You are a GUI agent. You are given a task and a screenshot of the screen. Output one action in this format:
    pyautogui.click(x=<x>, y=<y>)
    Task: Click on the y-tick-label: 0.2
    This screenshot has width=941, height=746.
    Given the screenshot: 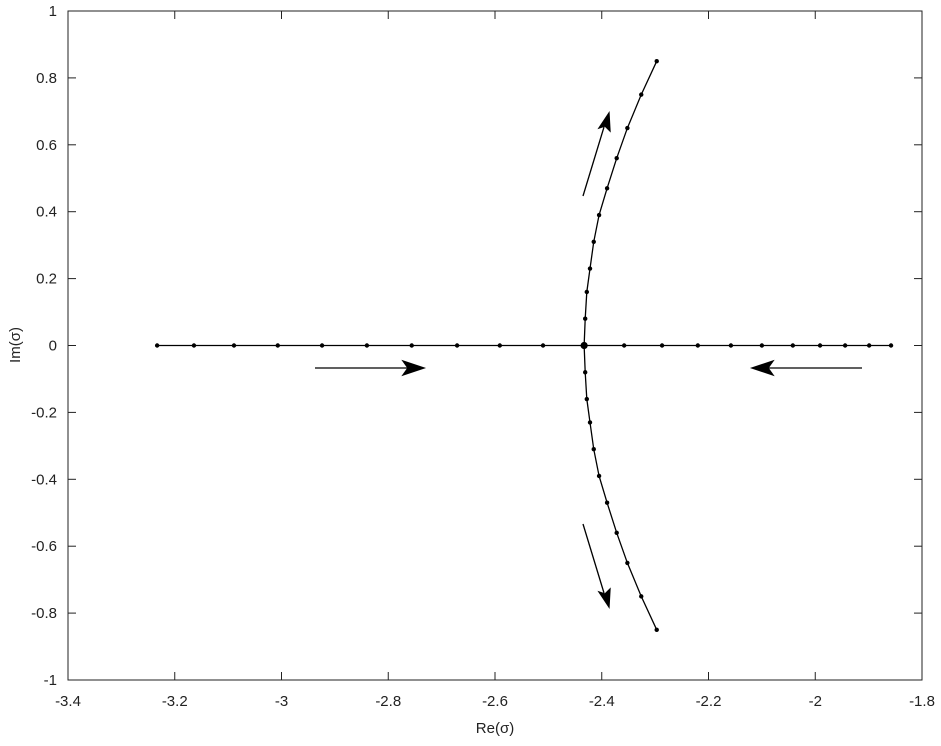 What is the action you would take?
    pyautogui.click(x=46, y=279)
    